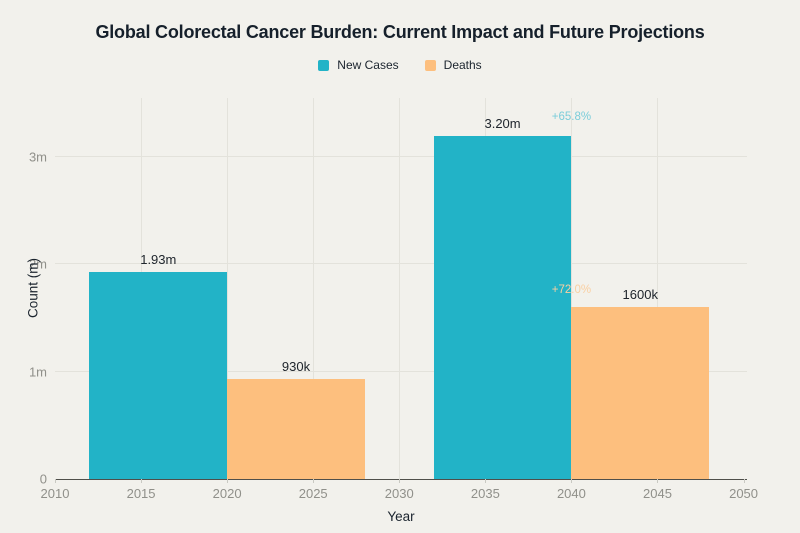 Image resolution: width=800 pixels, height=533 pixels. I want to click on horizontal-gridline-1m, so click(401, 371).